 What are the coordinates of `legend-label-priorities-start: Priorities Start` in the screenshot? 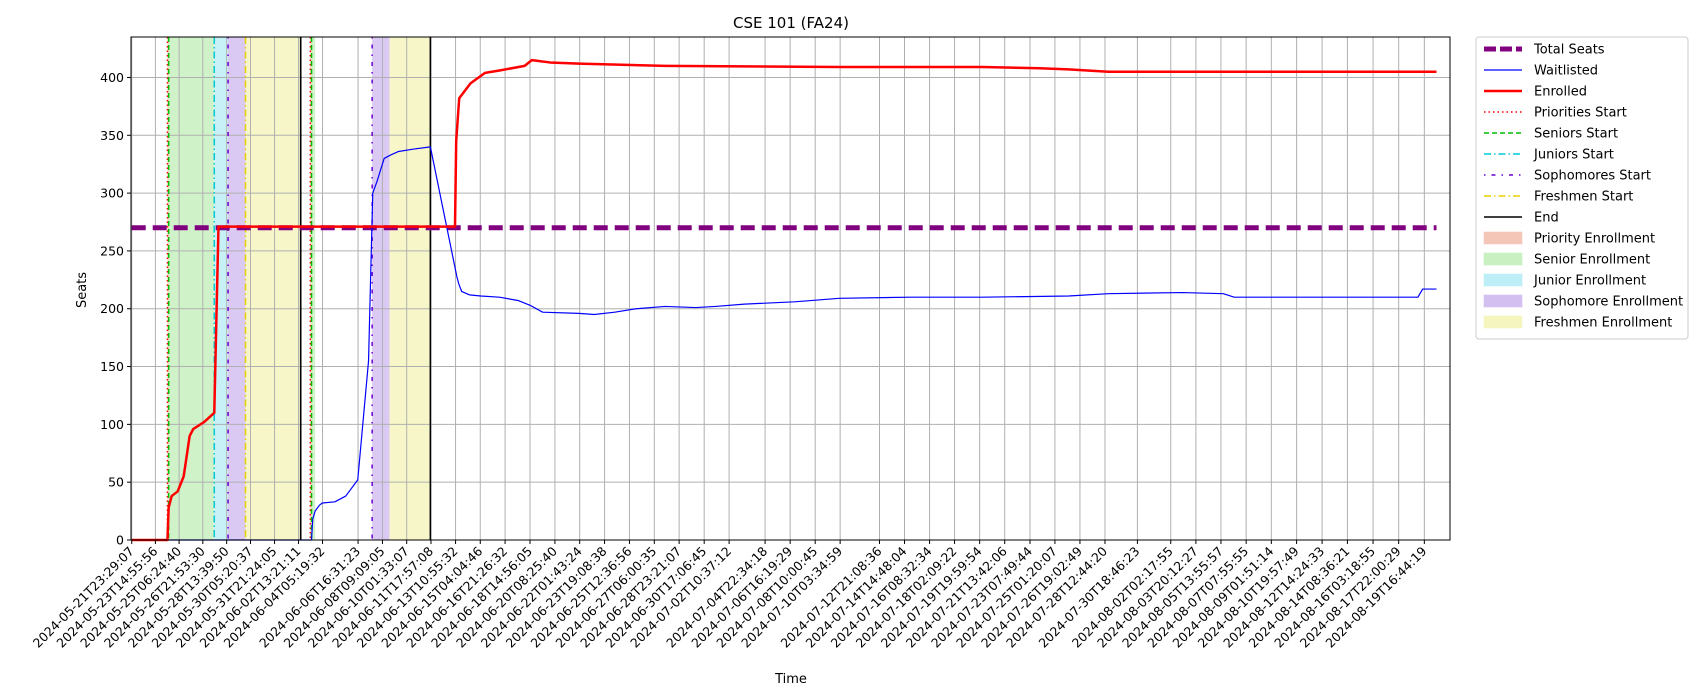 It's located at (1580, 113).